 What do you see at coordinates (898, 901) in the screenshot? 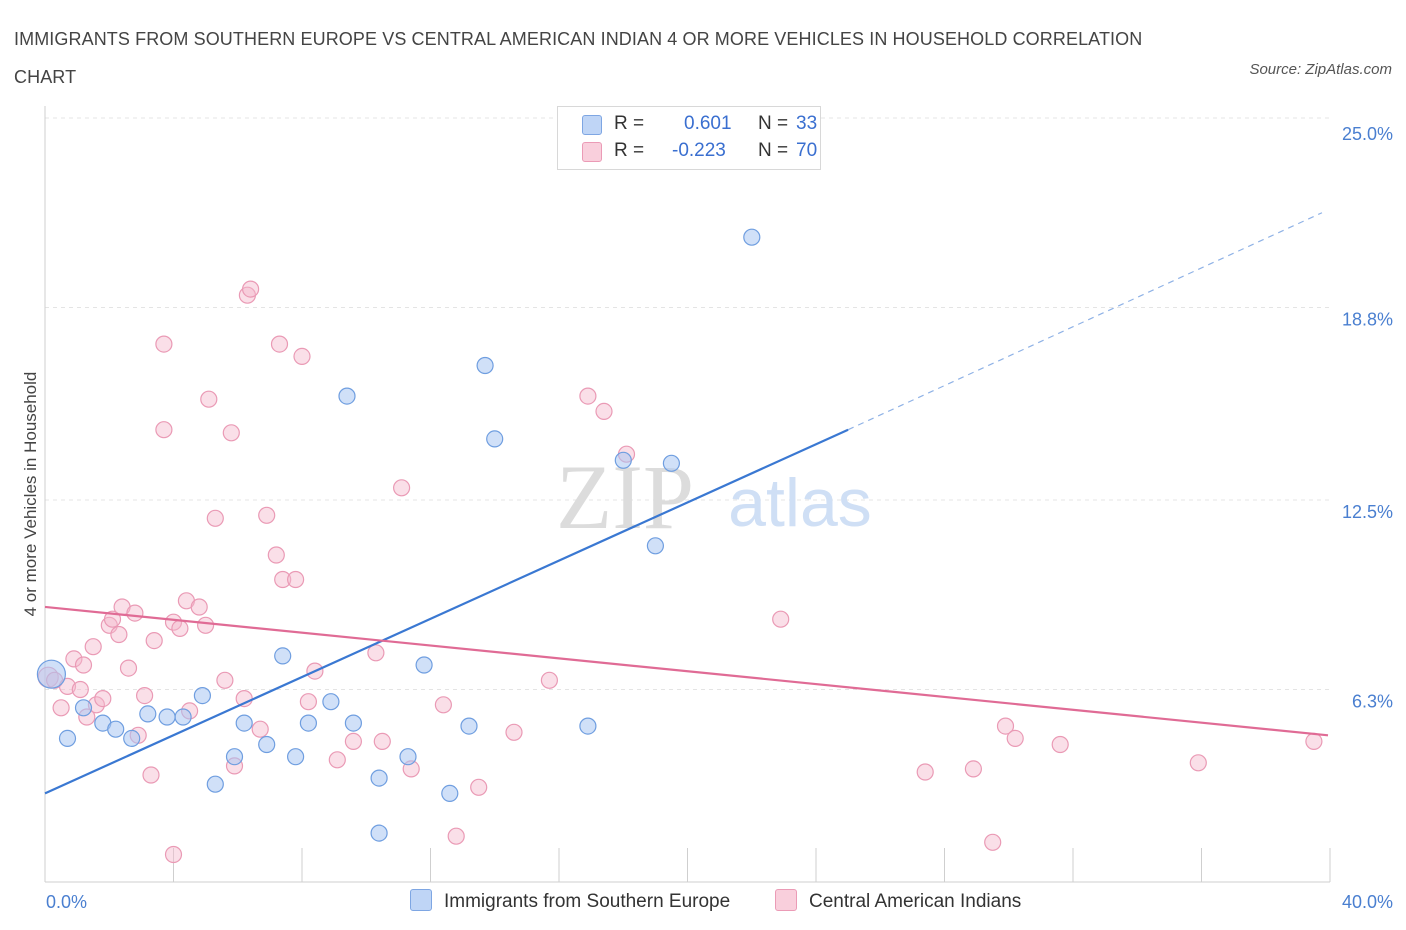
I see `legend-item-central-american: Central American Indians` at bounding box center [898, 901].